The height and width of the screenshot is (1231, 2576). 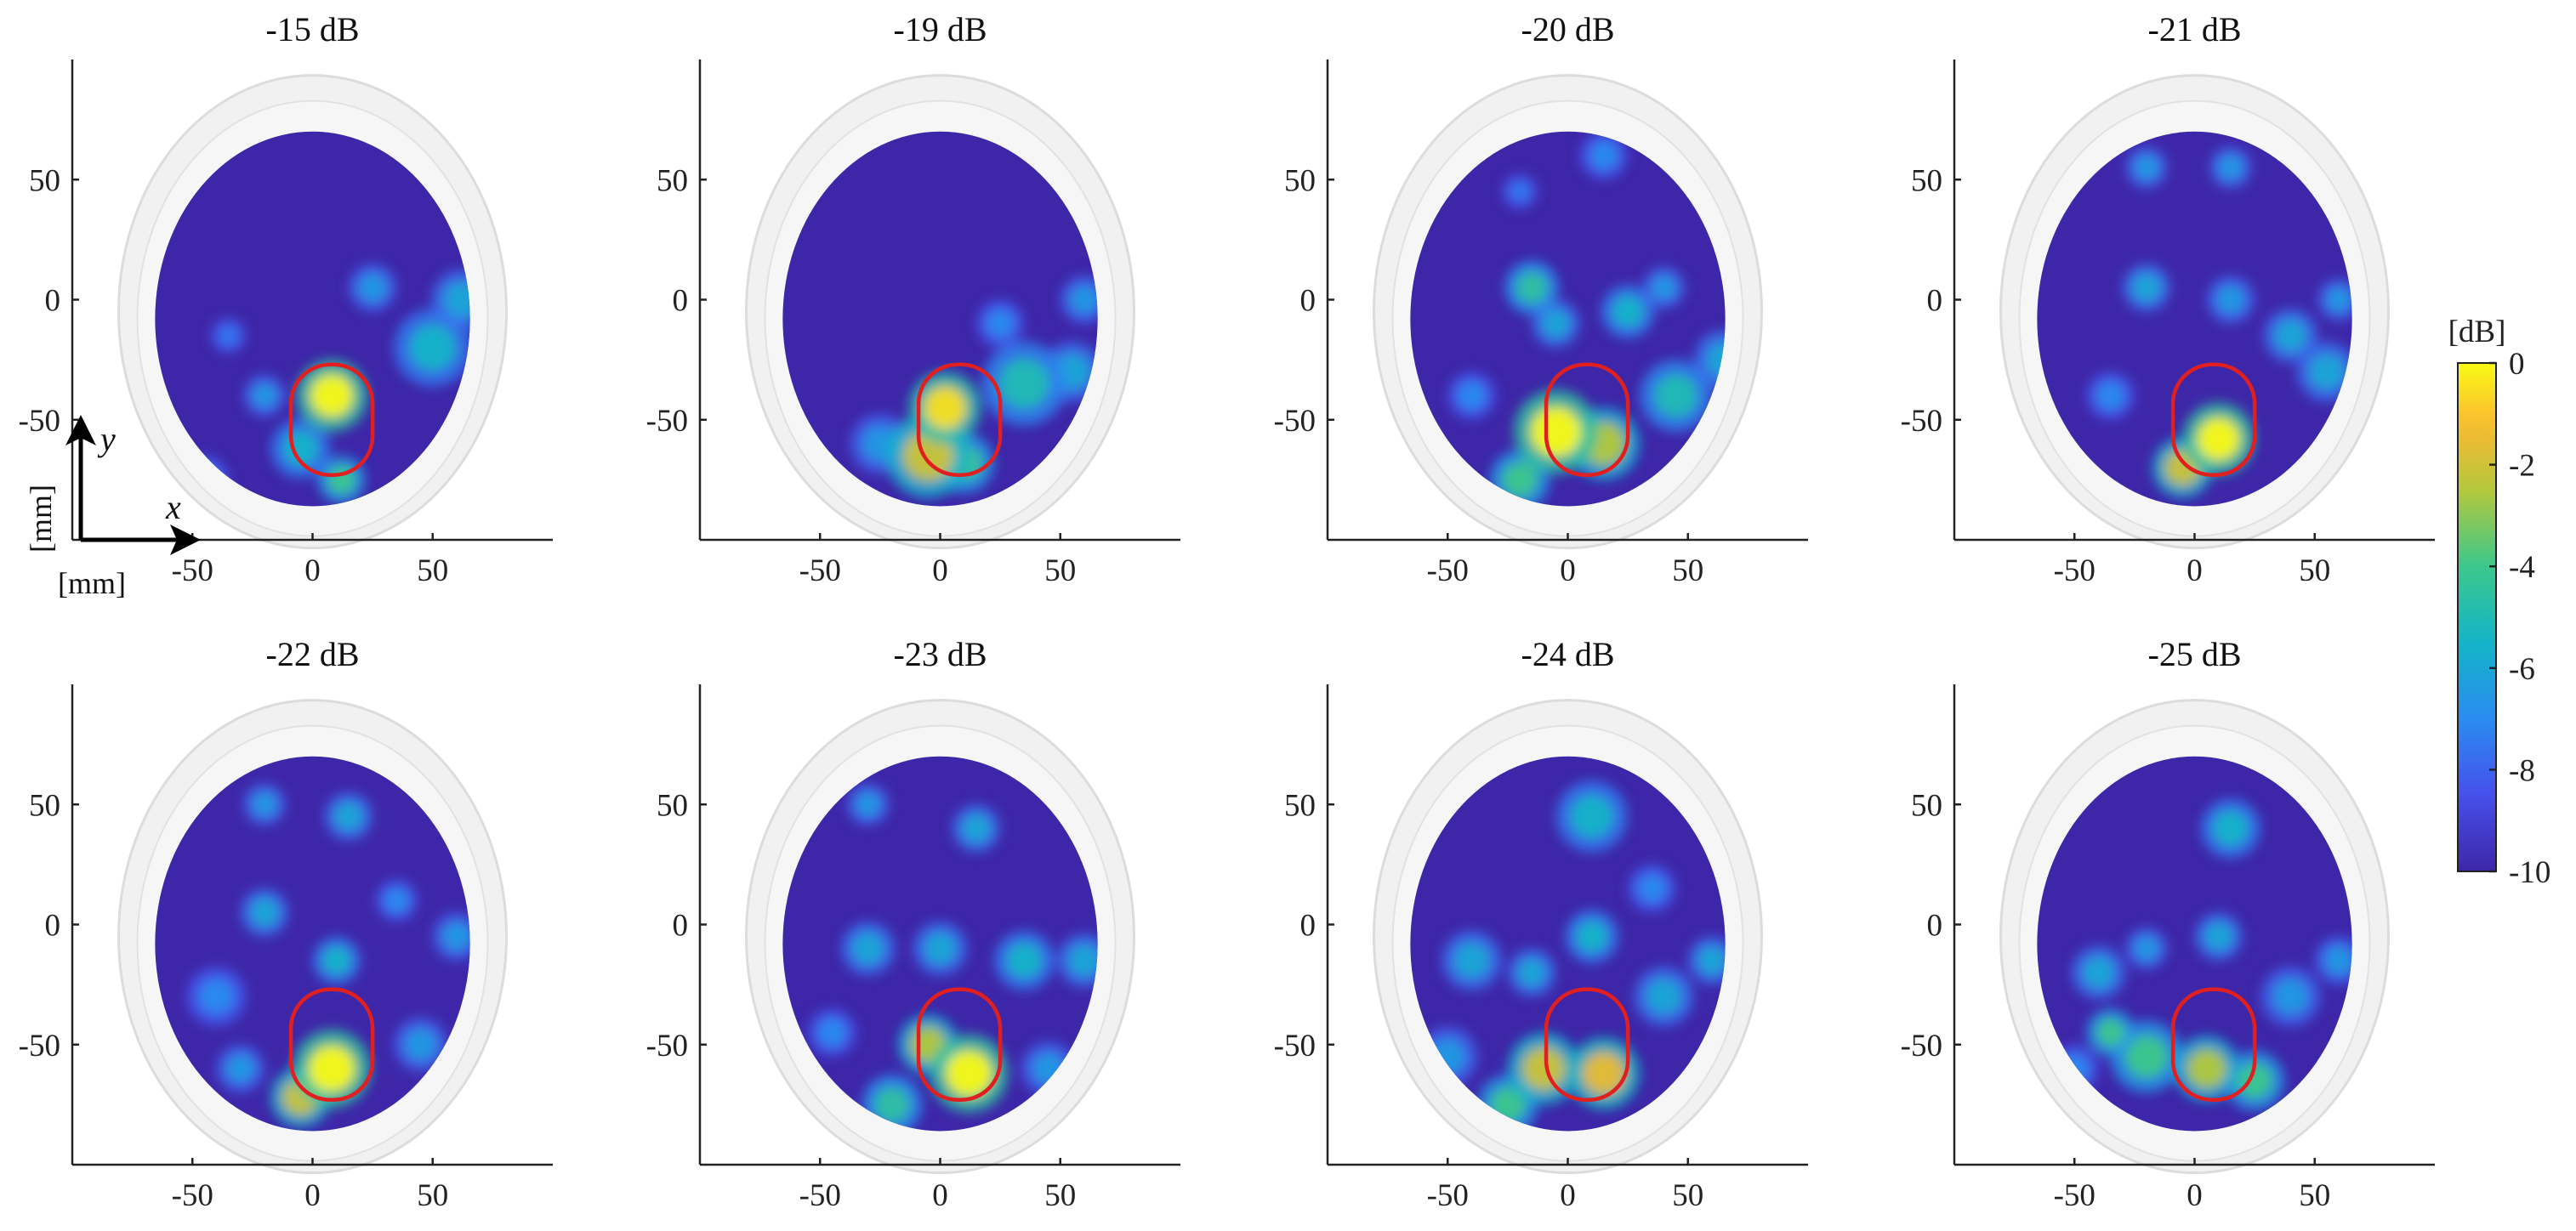 I want to click on colorbar-tick-label: -10, so click(x=2529, y=872).